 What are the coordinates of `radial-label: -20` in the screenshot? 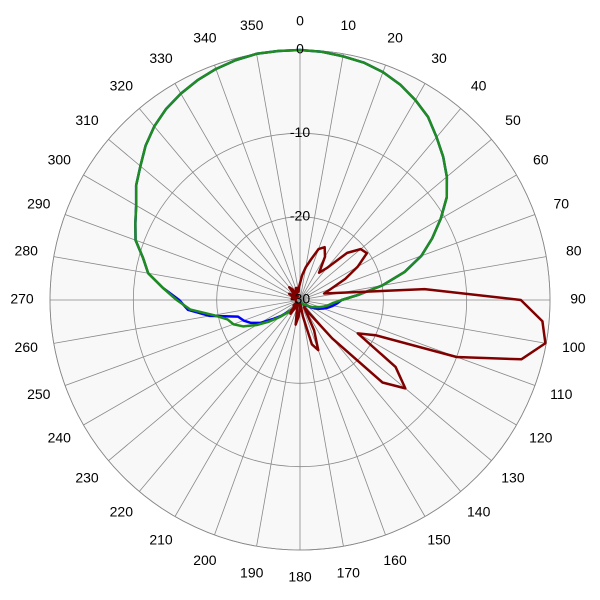 It's located at (300, 215).